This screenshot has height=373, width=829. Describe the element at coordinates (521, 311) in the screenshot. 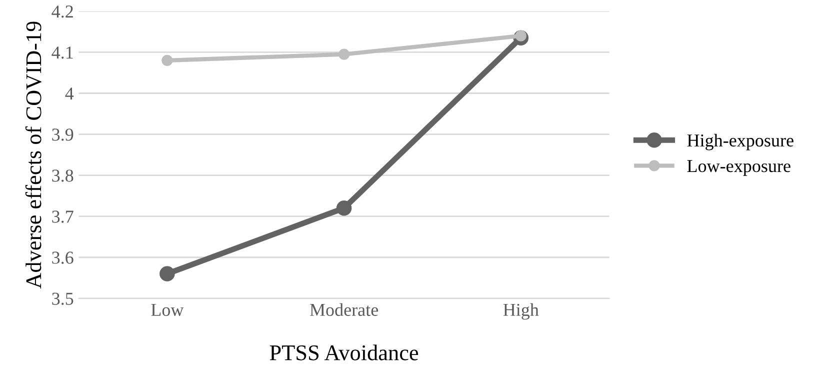

I see `x-tick-label: High` at that location.